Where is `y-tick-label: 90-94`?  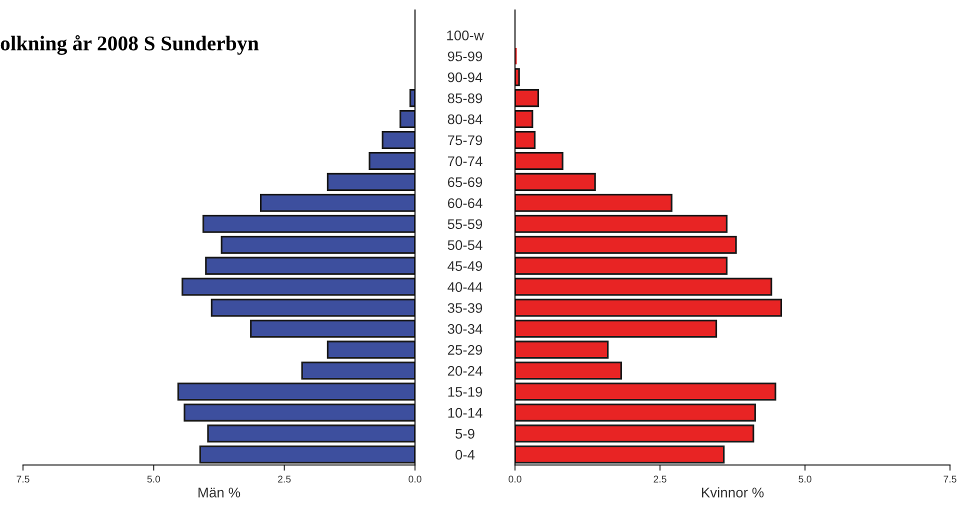 y-tick-label: 90-94 is located at coordinates (465, 77).